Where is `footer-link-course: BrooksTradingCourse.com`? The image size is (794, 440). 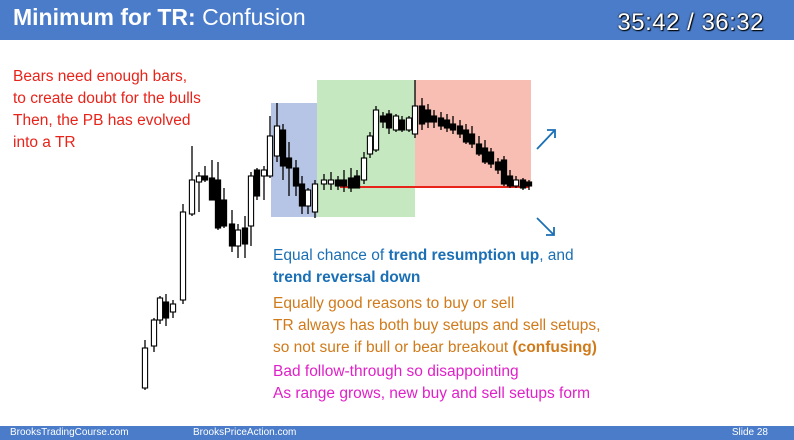
footer-link-course: BrooksTradingCourse.com is located at coordinates (69, 432).